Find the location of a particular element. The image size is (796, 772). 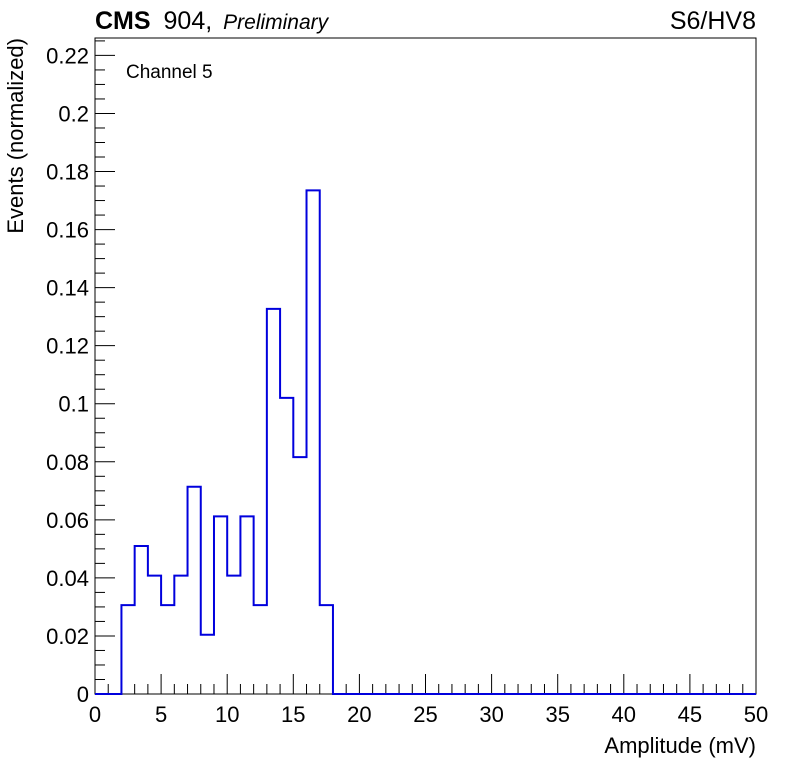

x-tick-label: 15 is located at coordinates (293, 714).